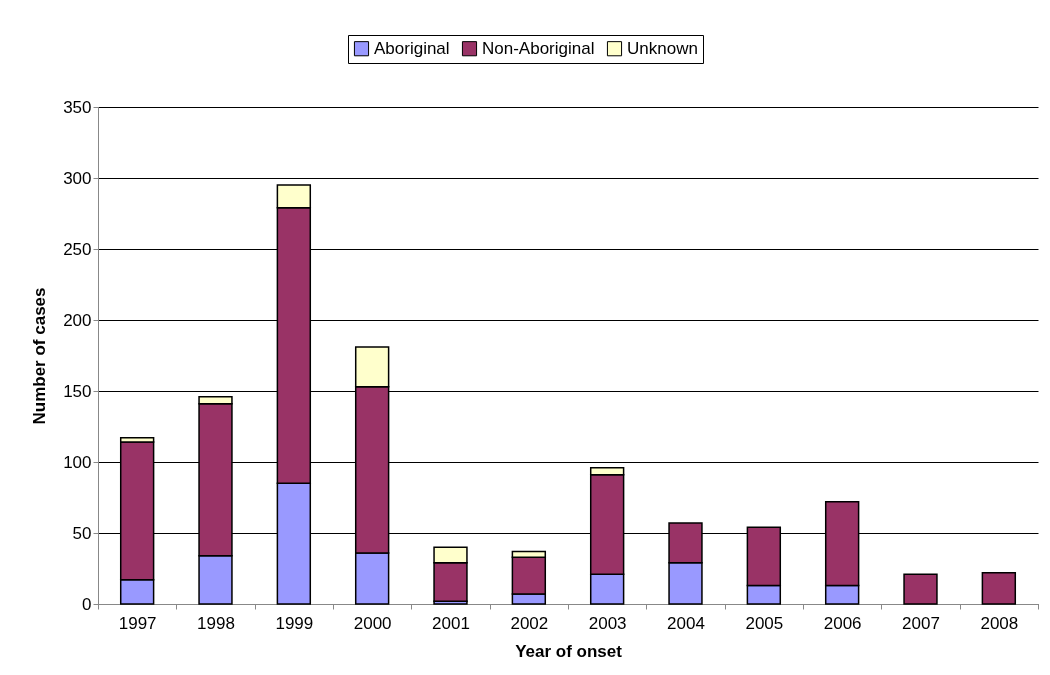 The width and height of the screenshot is (1050, 675). Describe the element at coordinates (569, 651) in the screenshot. I see `x-axis-title: Year of onset` at that location.